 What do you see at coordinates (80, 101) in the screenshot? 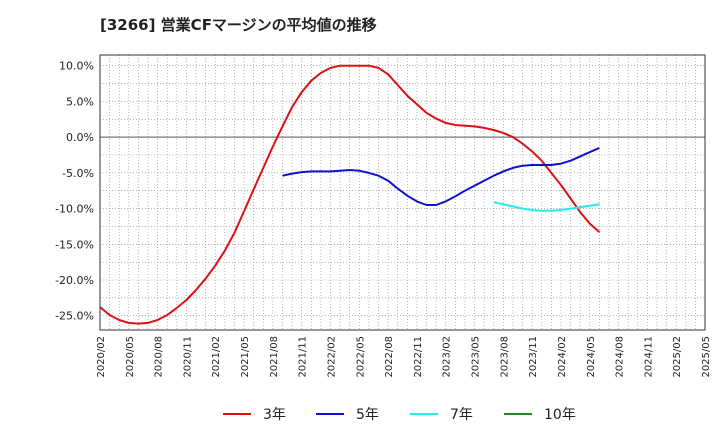
I see `y-tick-label: 5.0%` at bounding box center [80, 101].